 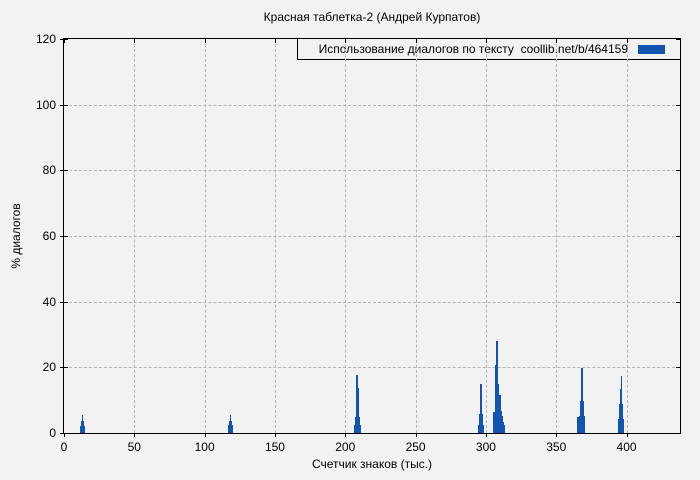 What do you see at coordinates (45, 39) in the screenshot?
I see `y-tick-label: 120` at bounding box center [45, 39].